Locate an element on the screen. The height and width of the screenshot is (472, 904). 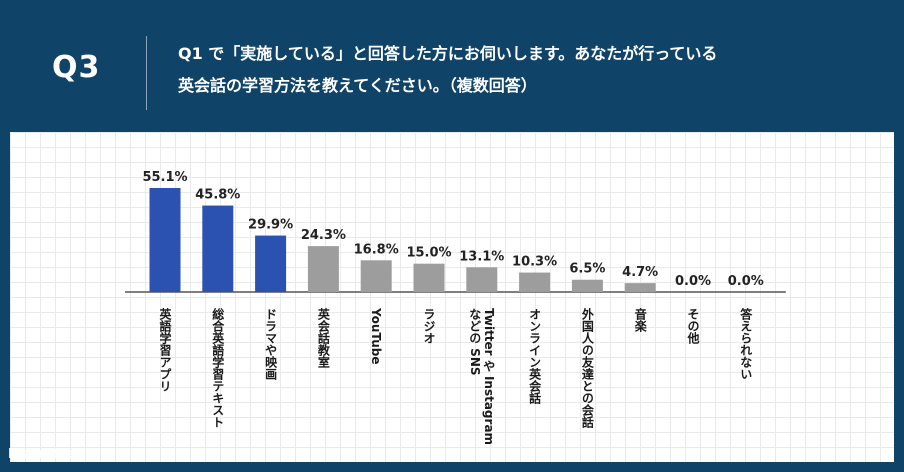
category-label-1: 英語学習アプリ is located at coordinates (165, 350).